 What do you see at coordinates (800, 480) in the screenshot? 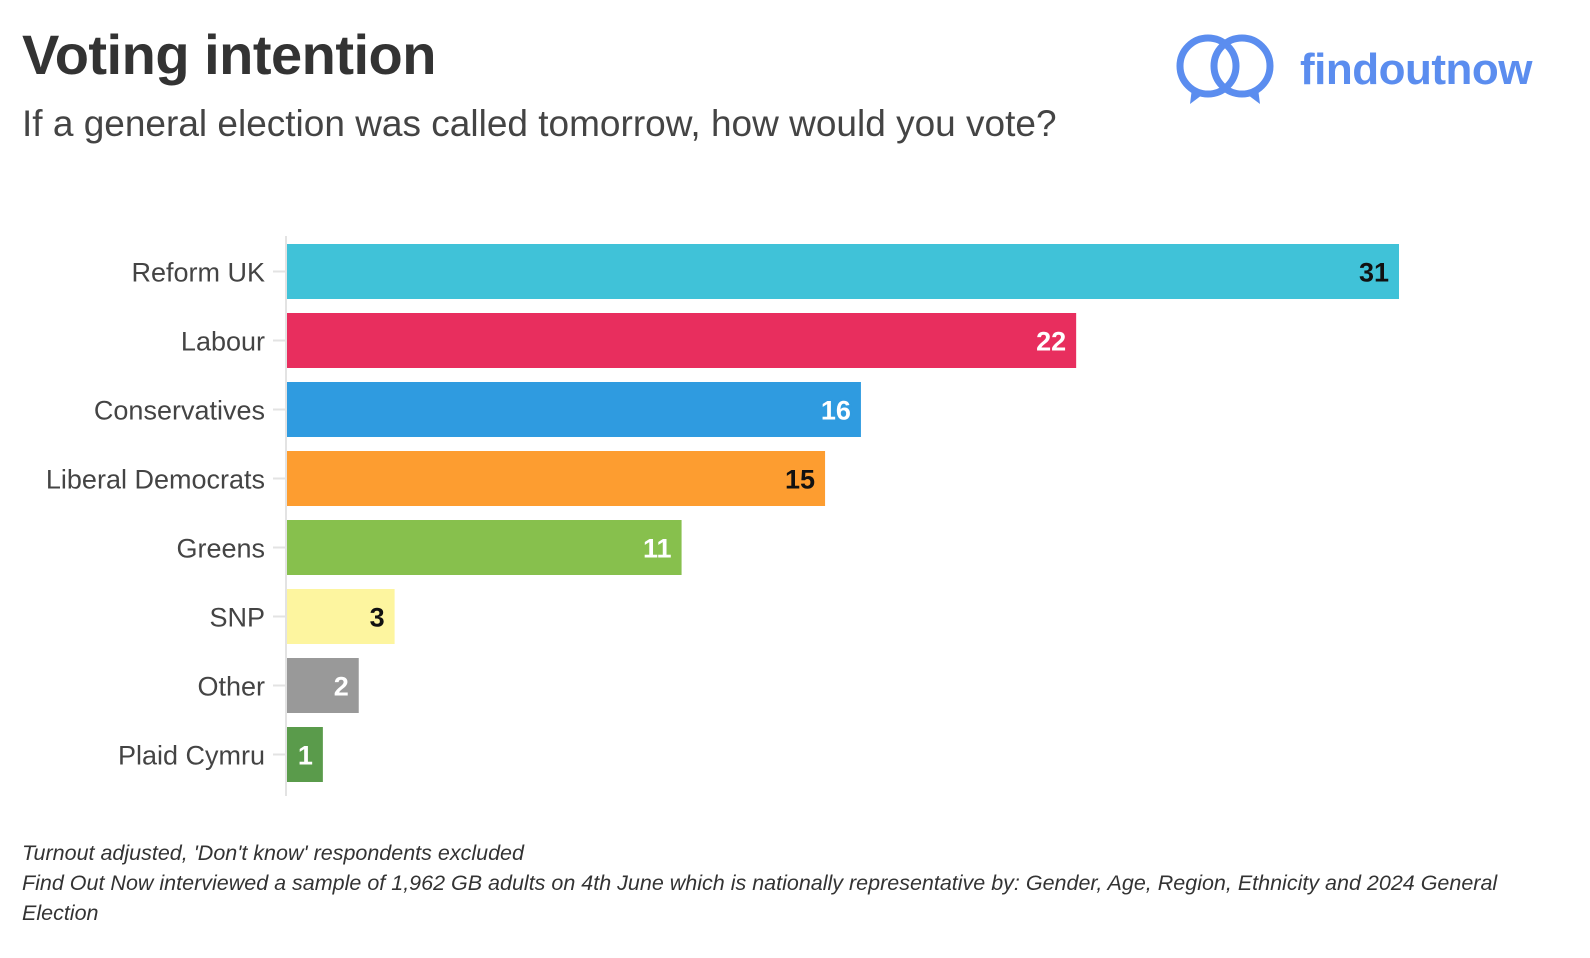
I see `value-label: 15` at bounding box center [800, 480].